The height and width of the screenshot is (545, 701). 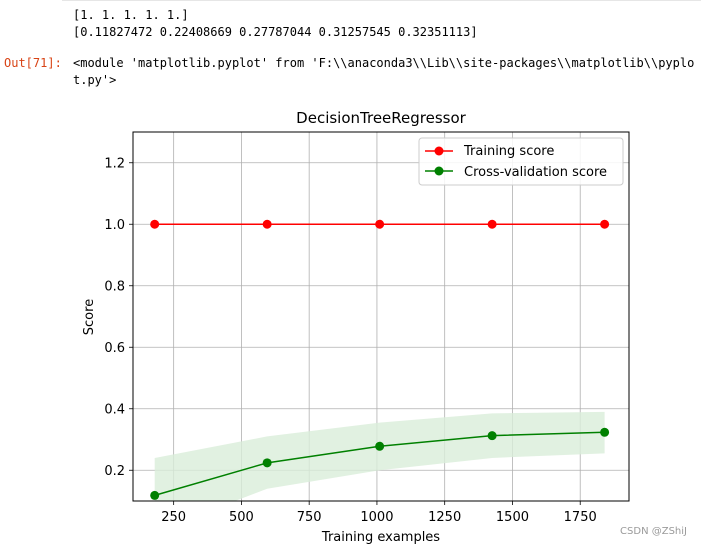 I want to click on legend-box, so click(x=521, y=161).